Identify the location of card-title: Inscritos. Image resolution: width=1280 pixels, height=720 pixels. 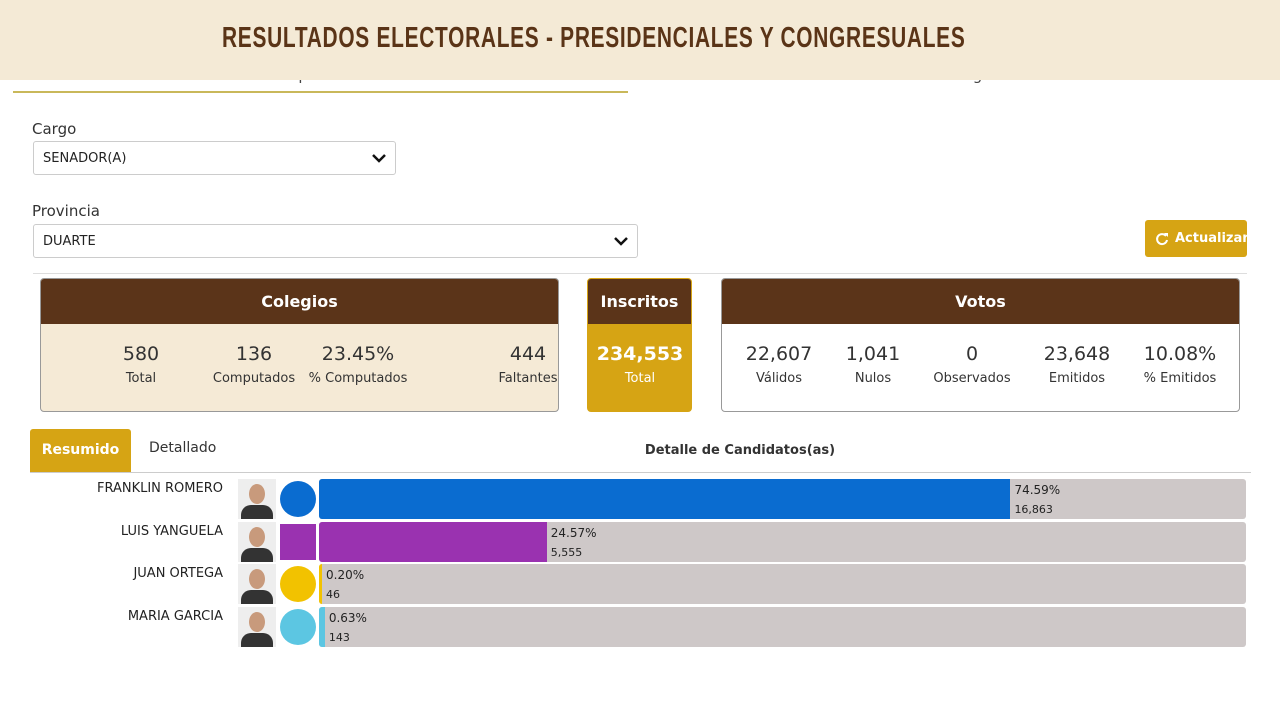
(639, 301).